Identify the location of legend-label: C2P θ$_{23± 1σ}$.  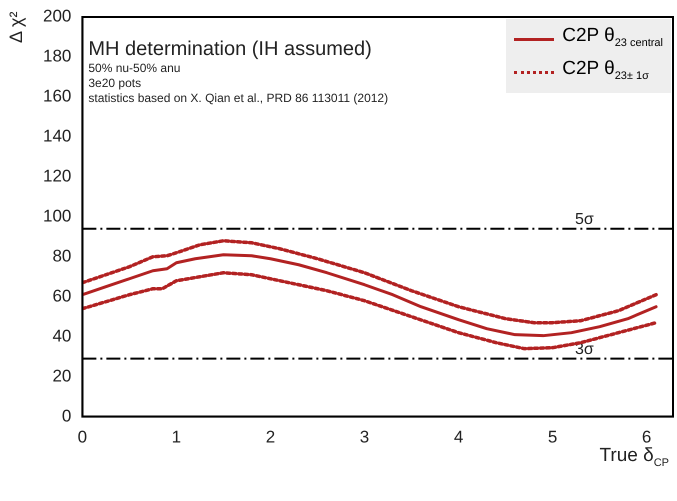
(605, 70).